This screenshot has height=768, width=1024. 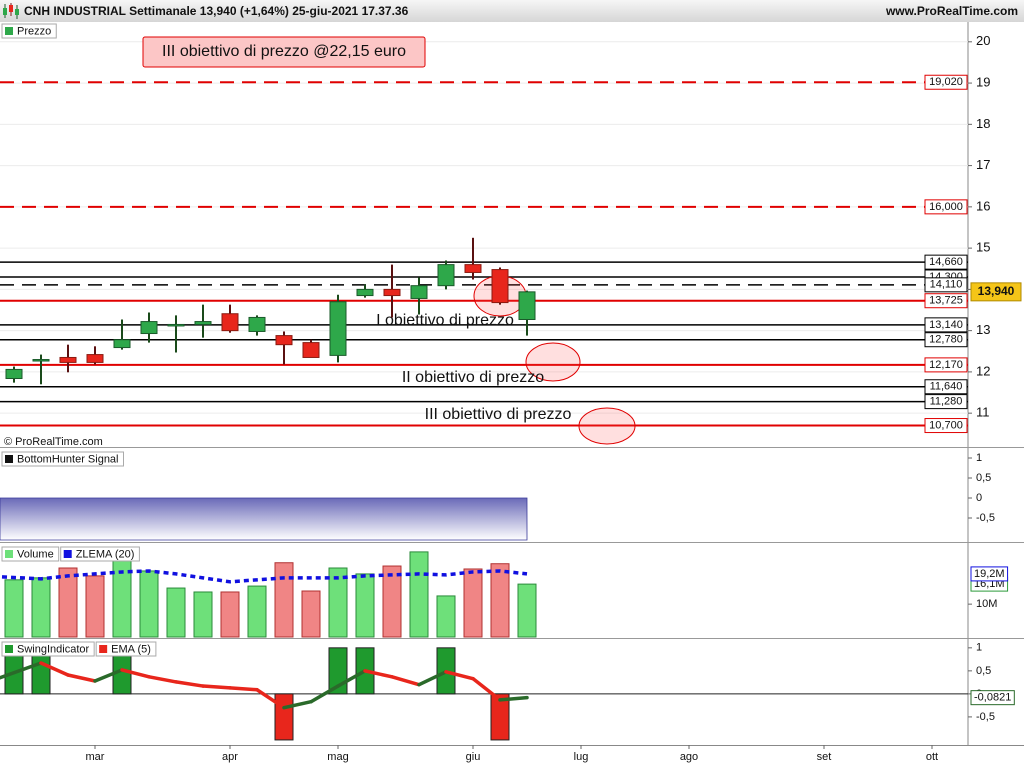 What do you see at coordinates (53, 442) in the screenshot?
I see `credit: © ProRealTime.com` at bounding box center [53, 442].